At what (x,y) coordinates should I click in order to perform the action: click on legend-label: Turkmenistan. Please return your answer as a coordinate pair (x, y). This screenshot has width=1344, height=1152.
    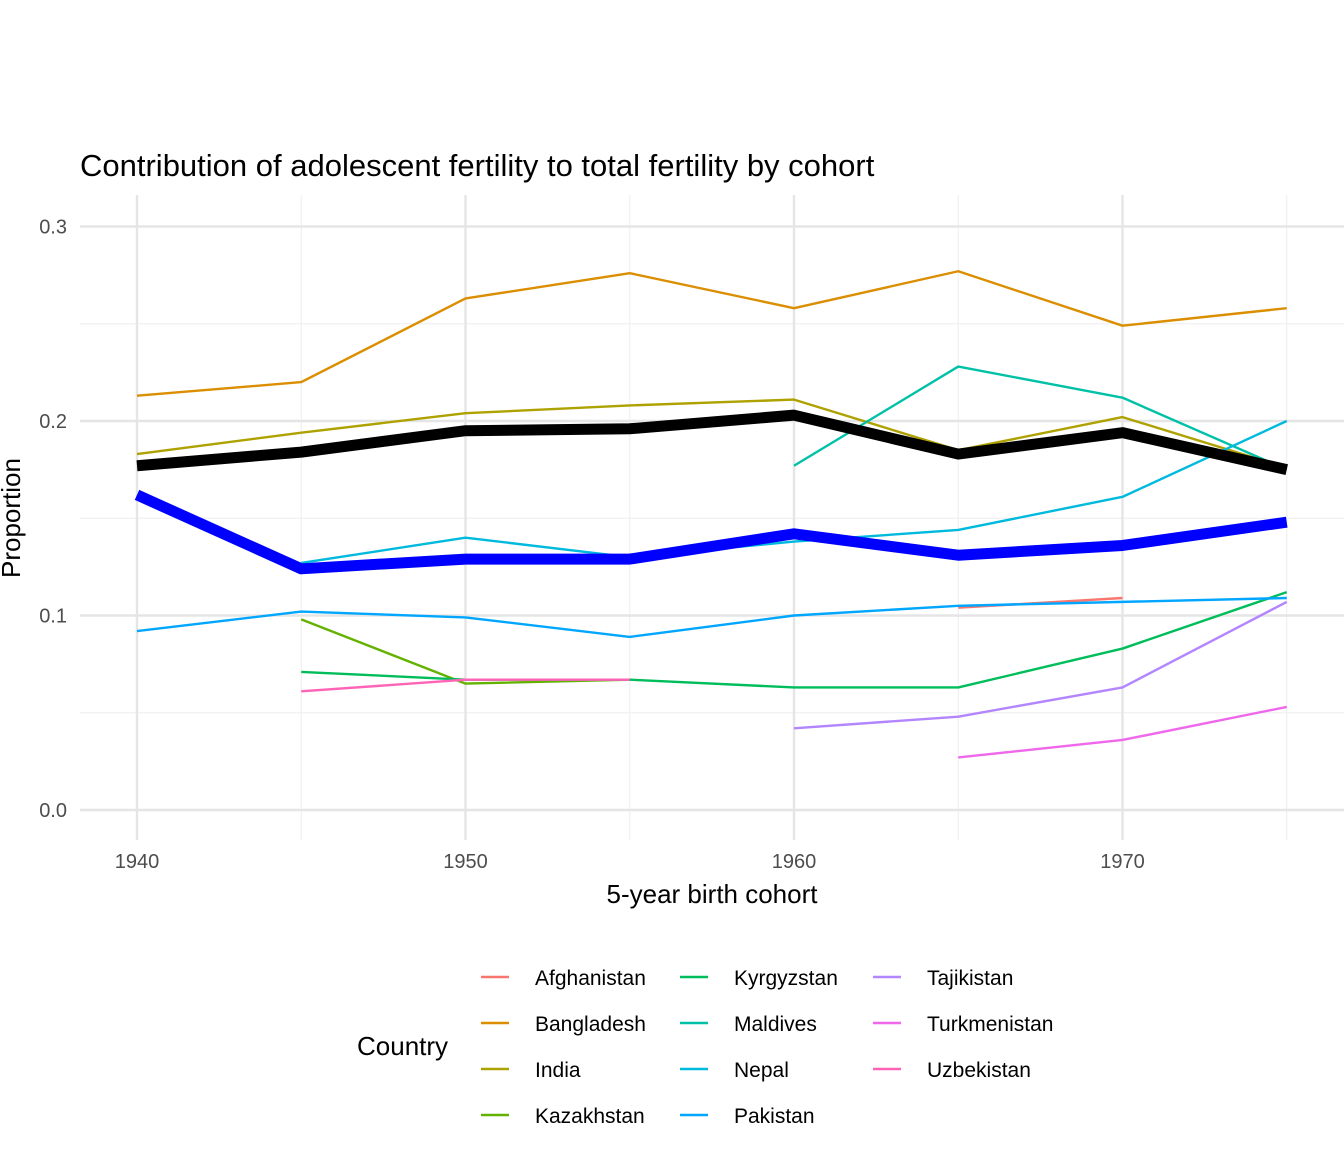
    Looking at the image, I should click on (990, 1024).